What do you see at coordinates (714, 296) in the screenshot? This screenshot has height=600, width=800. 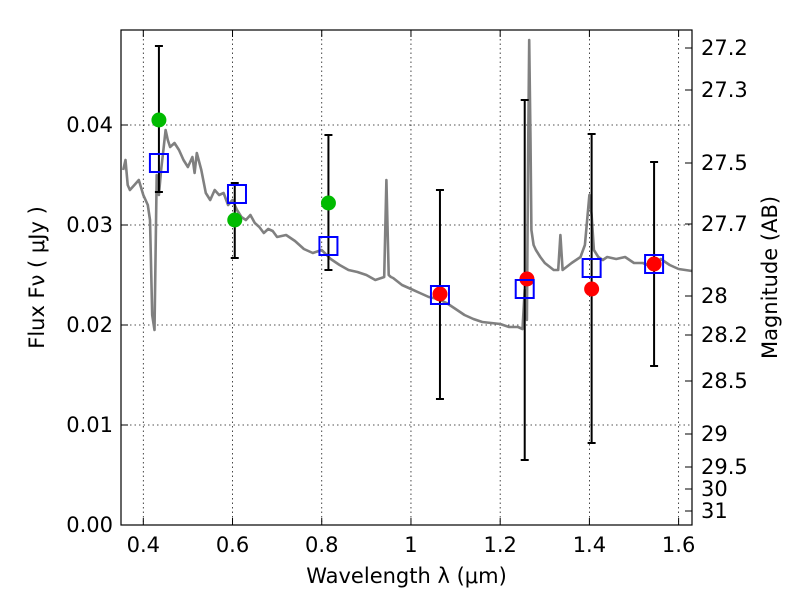 I see `magnitude-tick-label: 28` at bounding box center [714, 296].